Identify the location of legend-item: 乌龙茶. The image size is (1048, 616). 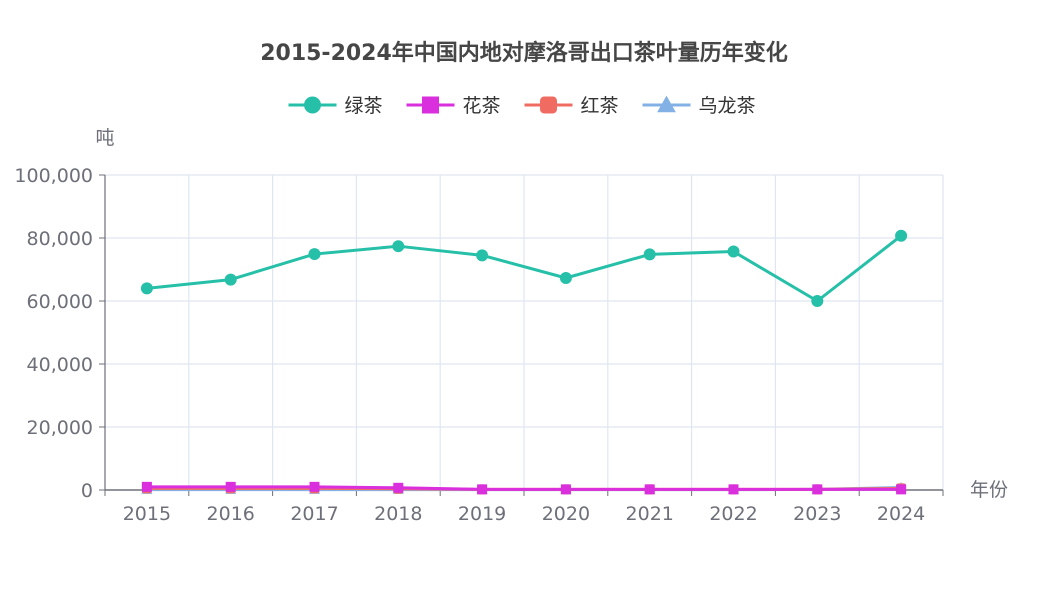
(699, 106).